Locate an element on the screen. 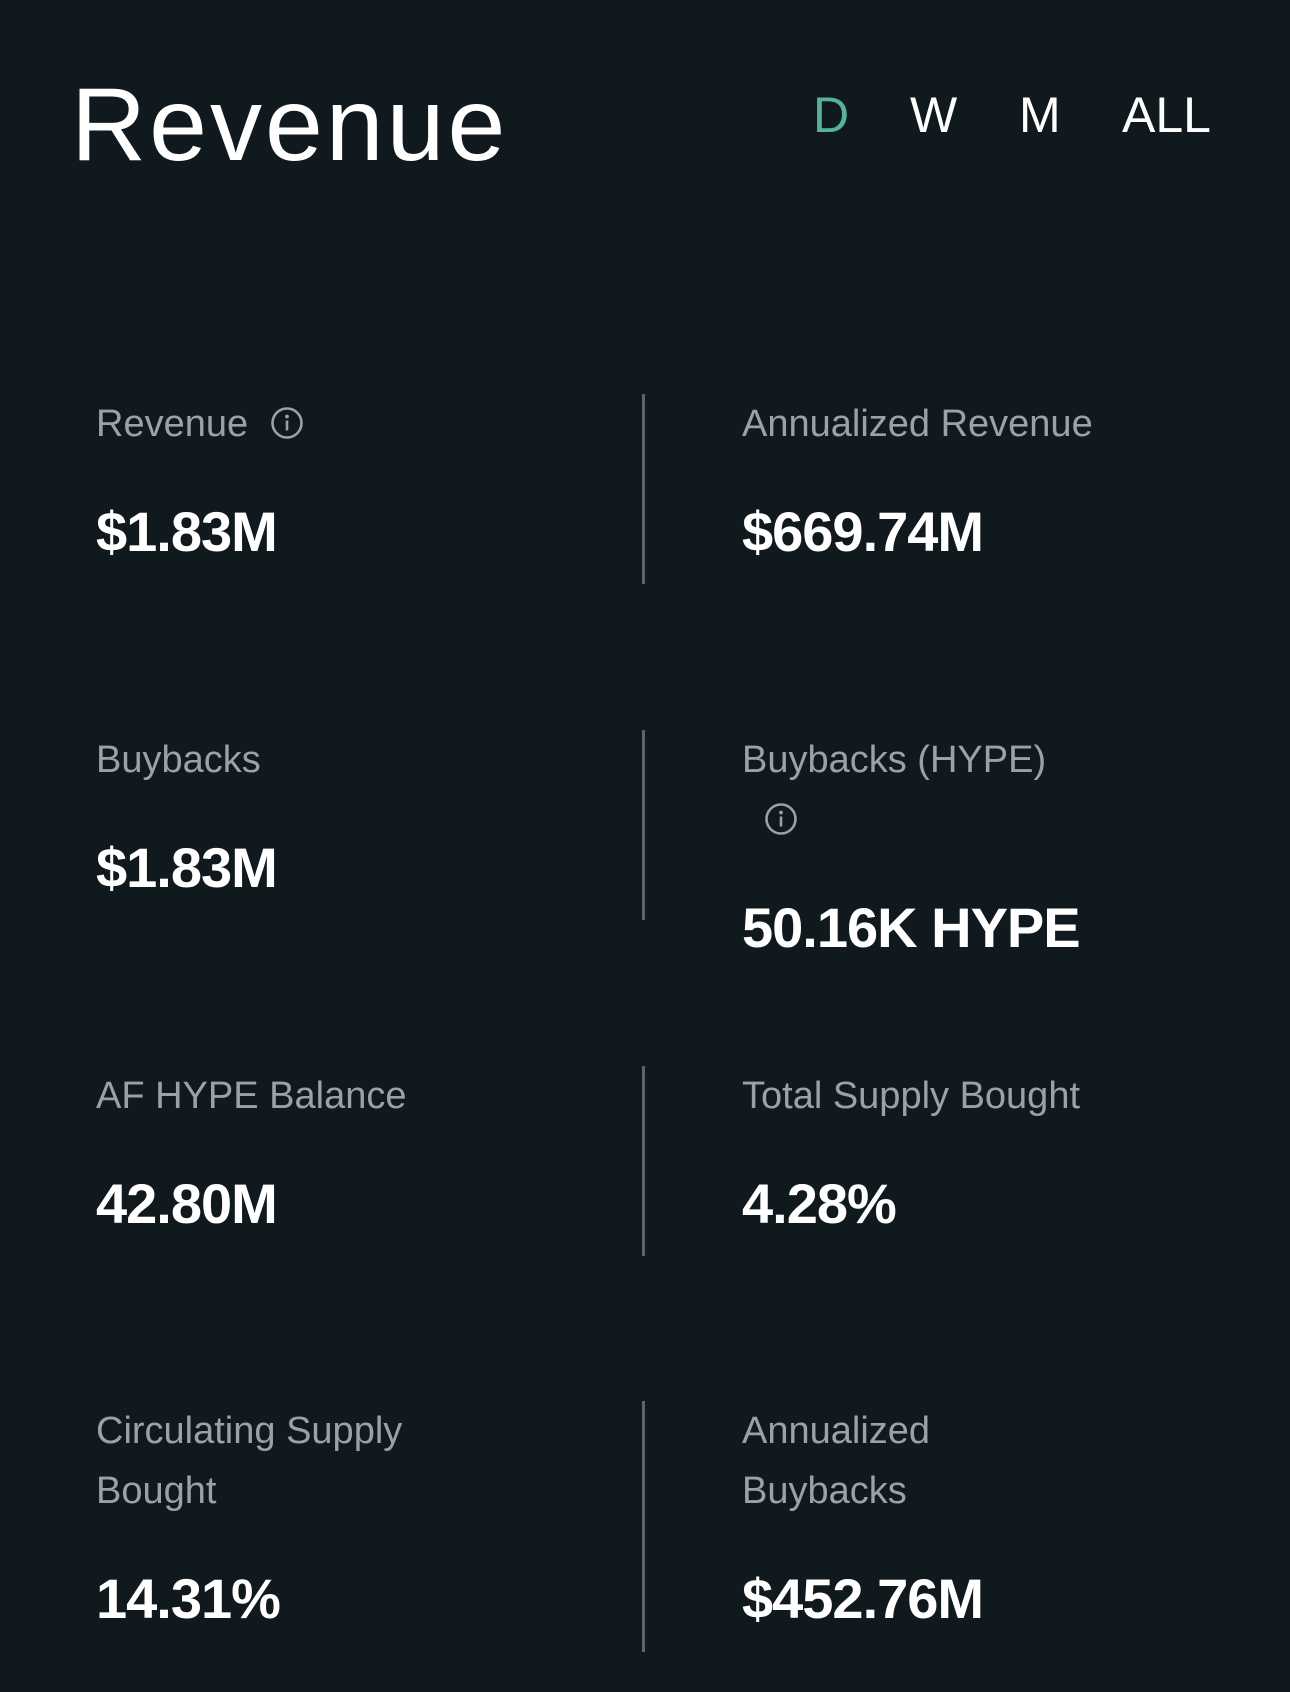  metric-label: Annualized Buybacks is located at coordinates (836, 1461).